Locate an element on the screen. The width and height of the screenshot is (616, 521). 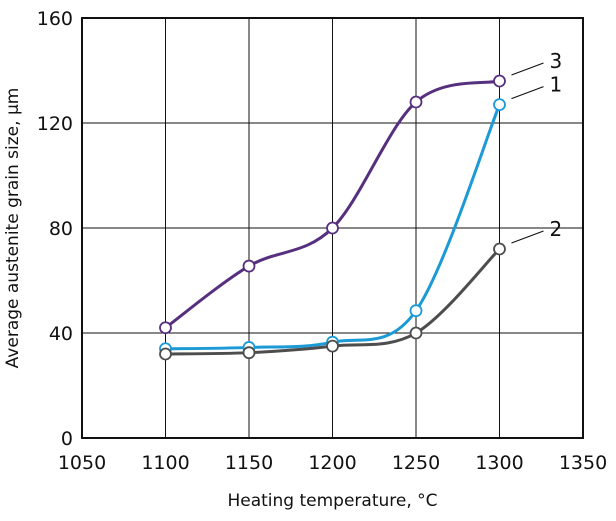
x-tick-label: 1150 is located at coordinates (249, 463).